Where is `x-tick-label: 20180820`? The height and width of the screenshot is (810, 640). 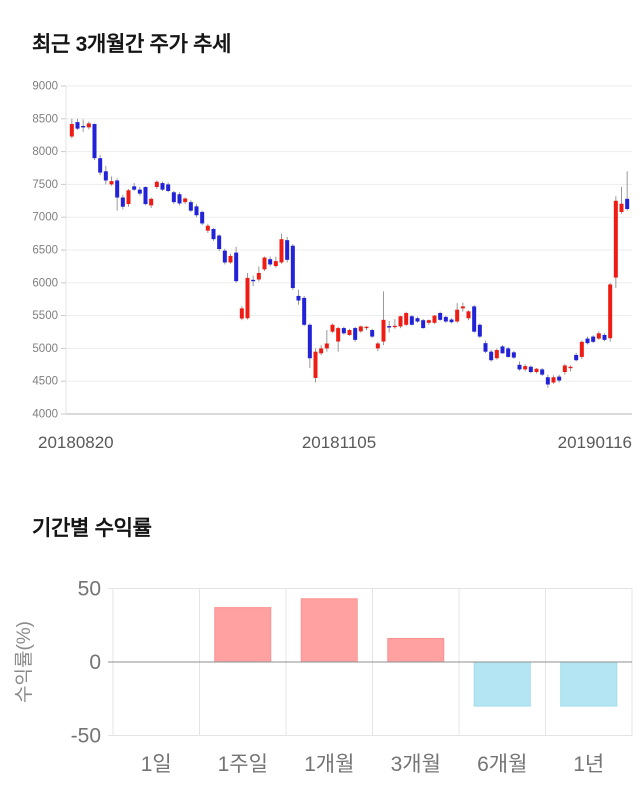
x-tick-label: 20180820 is located at coordinates (76, 442).